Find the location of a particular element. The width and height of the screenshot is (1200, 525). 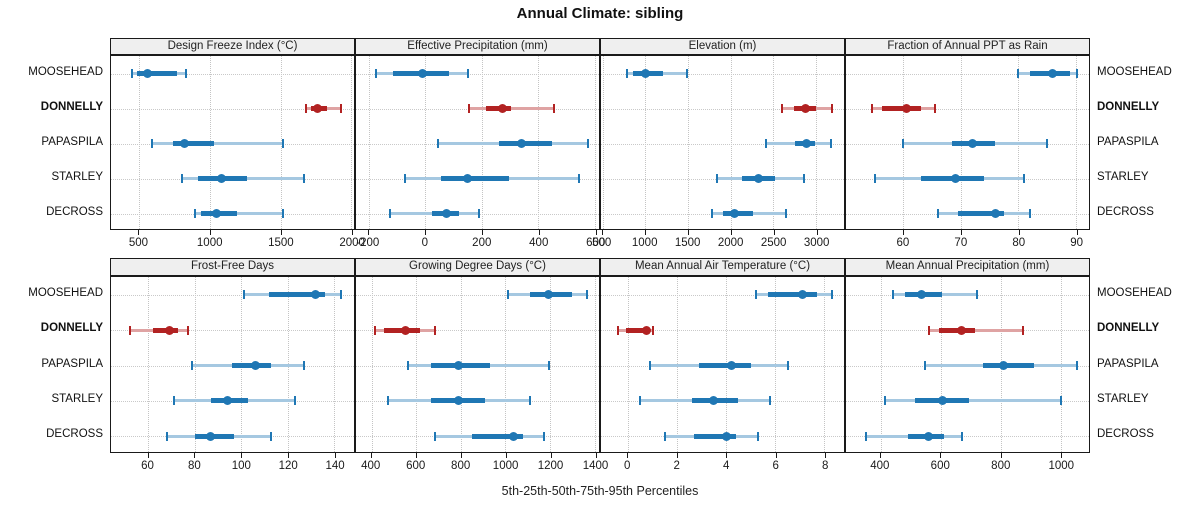

percentile-row-moosehead is located at coordinates (477, 142).